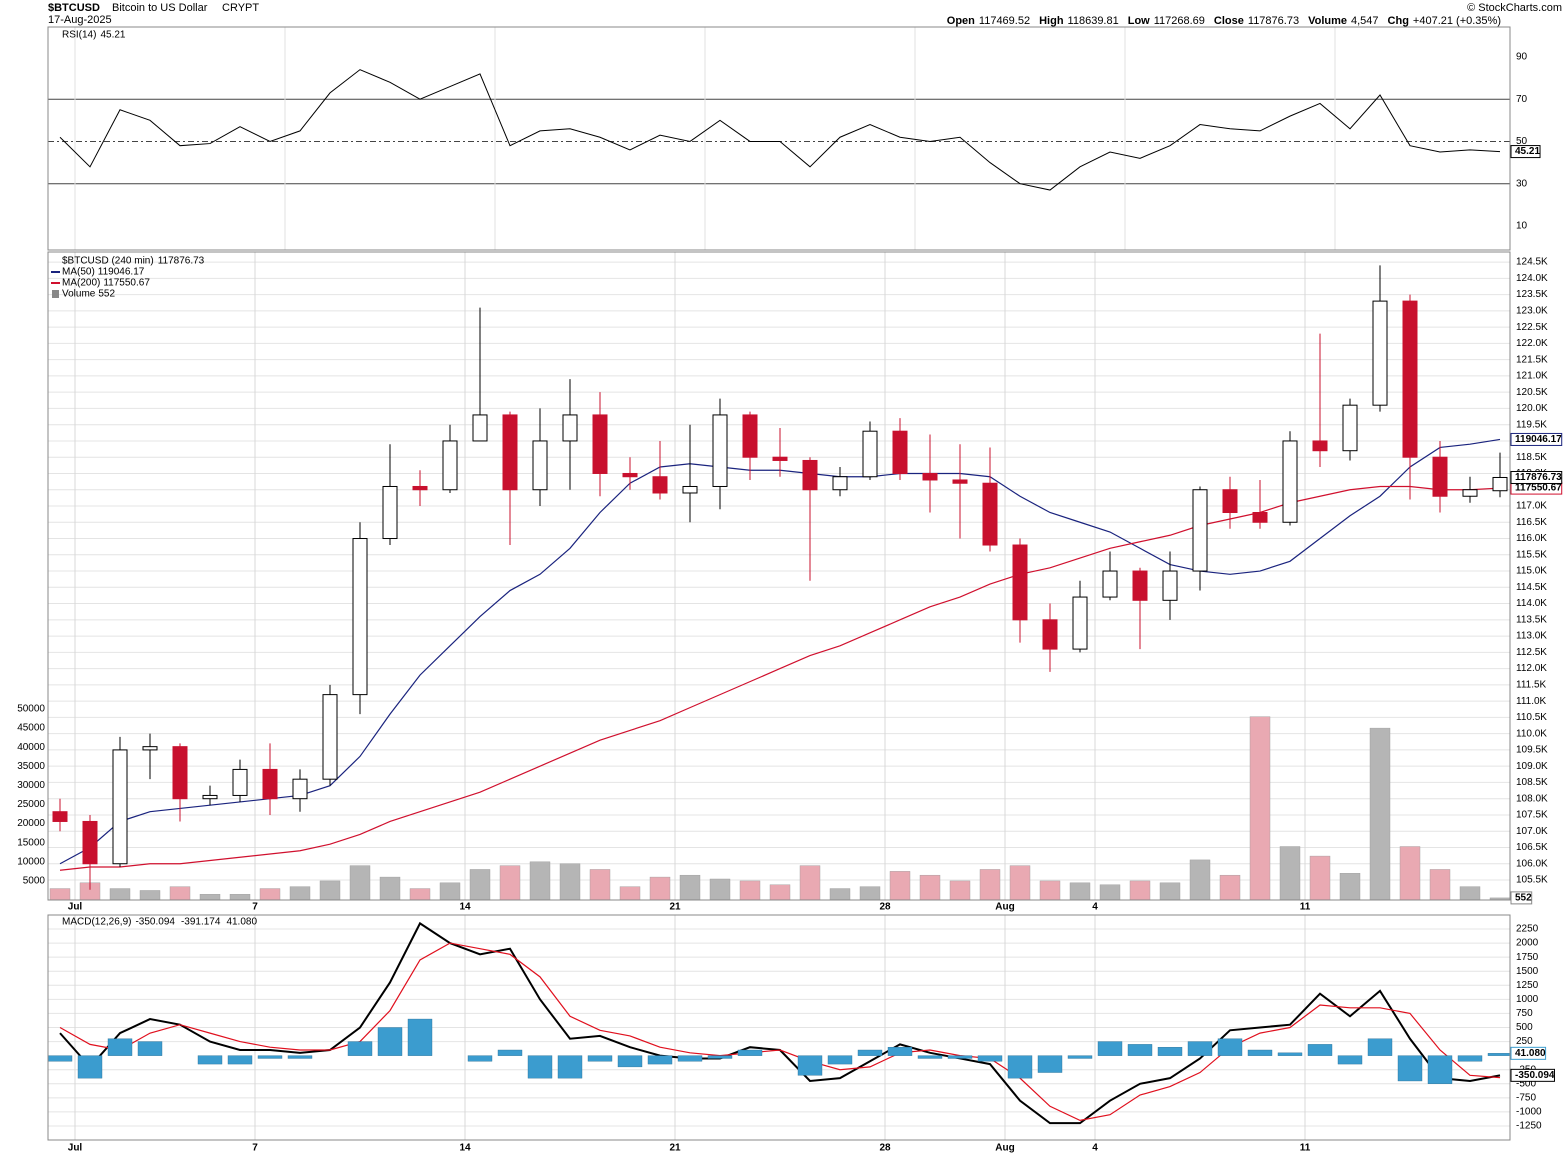 This screenshot has height=1157, width=1565. Describe the element at coordinates (1004, 1148) in the screenshot. I see `x-tick-label: Aug` at that location.